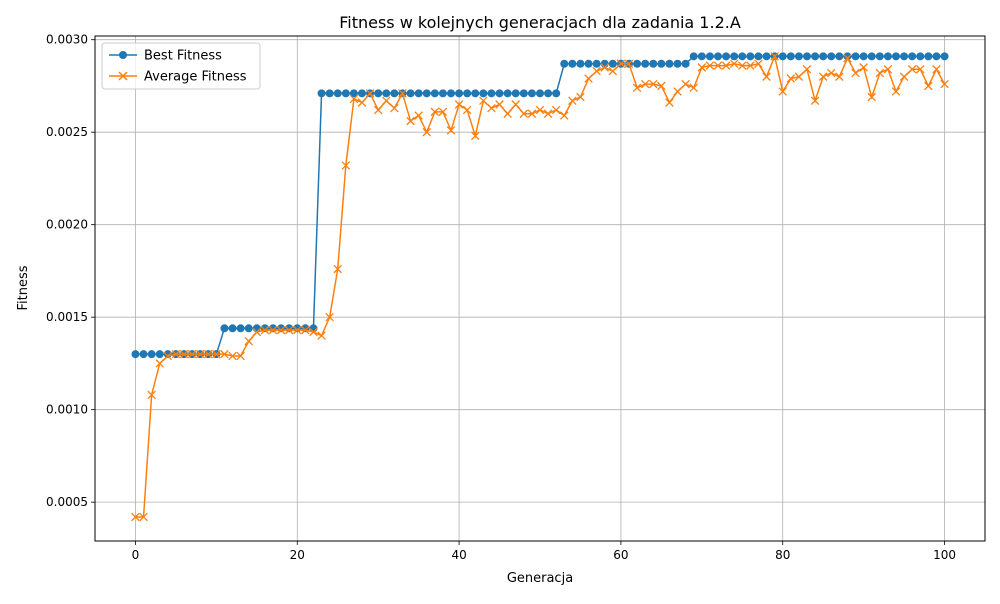 This screenshot has height=604, width=1000. I want to click on y-axis-ticks: 0.0005 0.0010 0.0015 0.0020 0.0025 0.0030, so click(70, 271).